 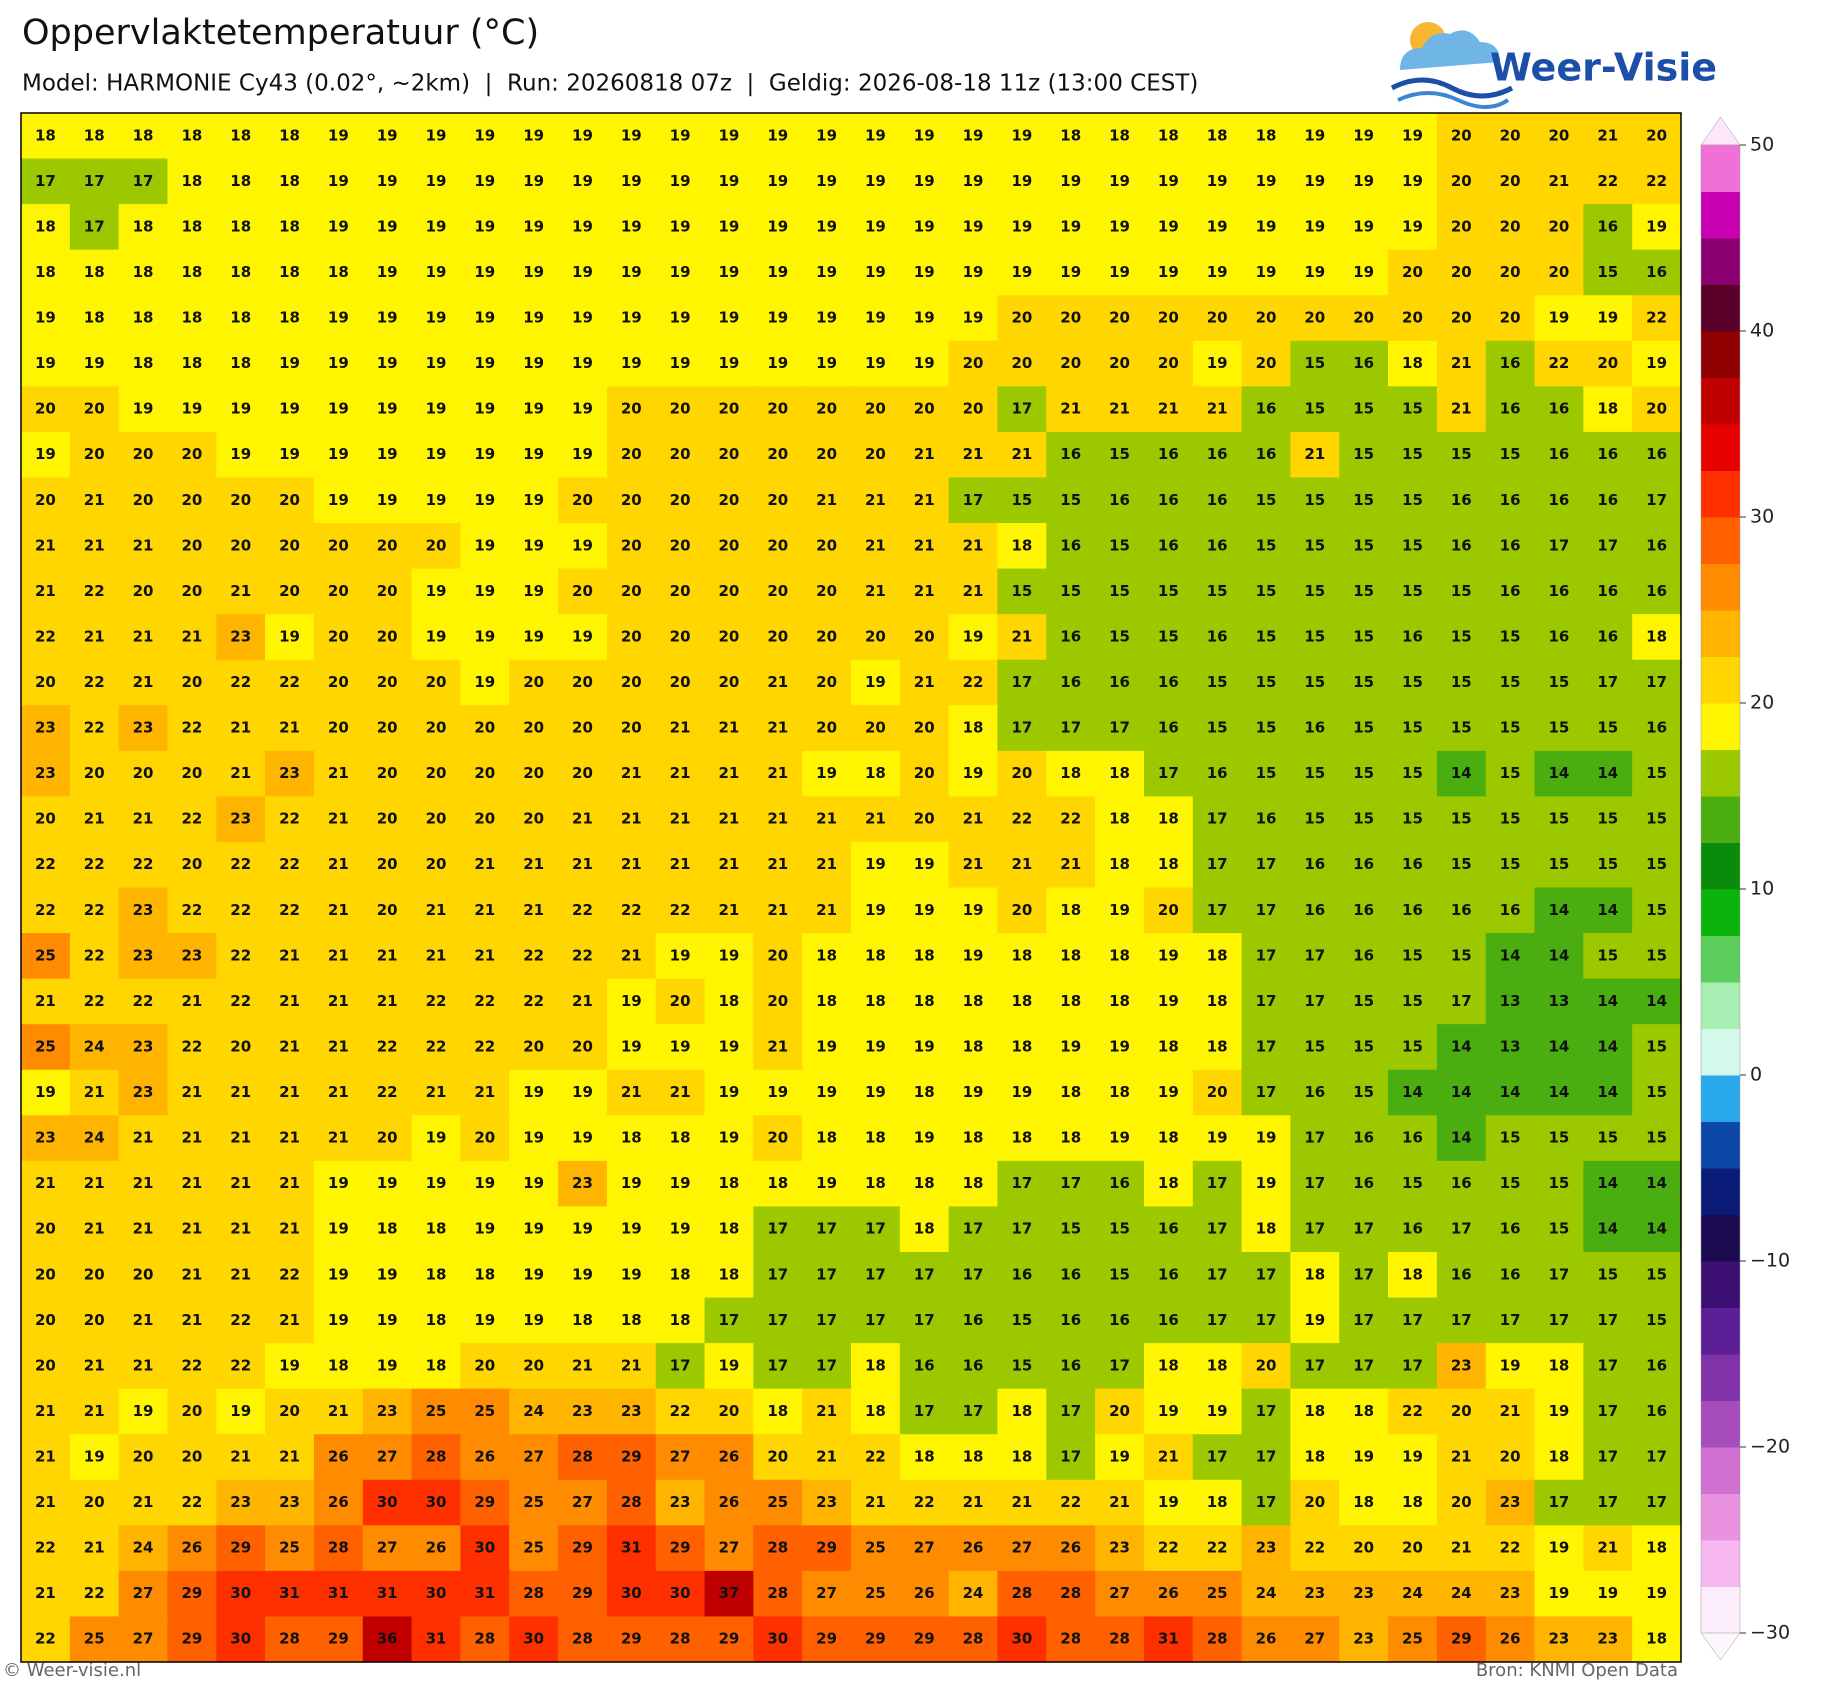 What do you see at coordinates (1510, 955) in the screenshot?
I see `temperature-value: 14` at bounding box center [1510, 955].